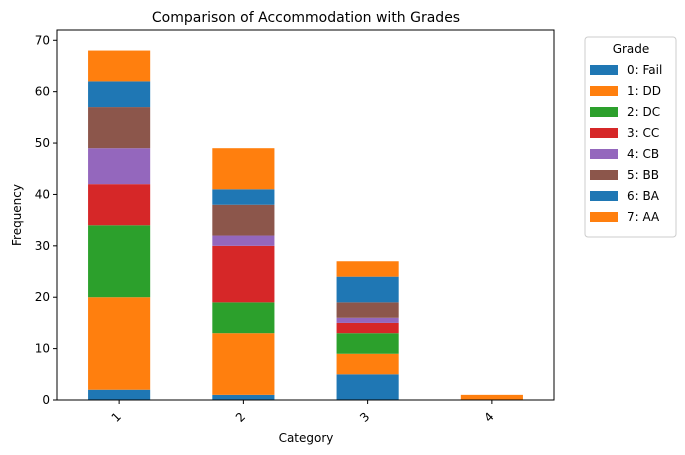 The height and width of the screenshot is (455, 685). Describe the element at coordinates (367, 343) in the screenshot. I see `bar-segment-cat3-series2` at that location.